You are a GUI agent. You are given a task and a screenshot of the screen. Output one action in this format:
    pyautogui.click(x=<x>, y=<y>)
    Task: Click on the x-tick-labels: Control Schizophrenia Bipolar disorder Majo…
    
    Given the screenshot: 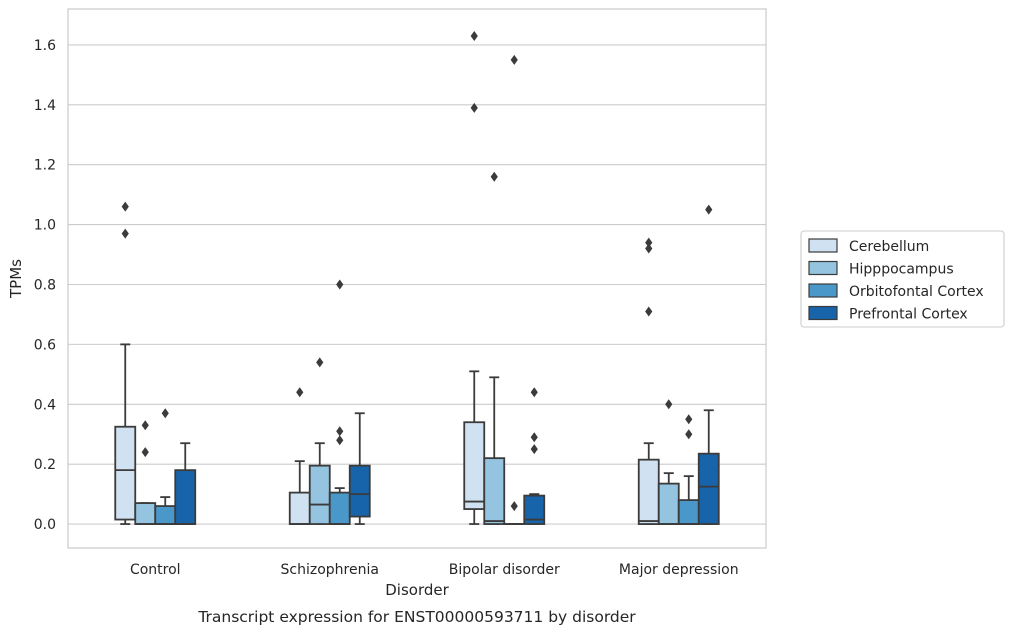 What is the action you would take?
    pyautogui.click(x=434, y=570)
    